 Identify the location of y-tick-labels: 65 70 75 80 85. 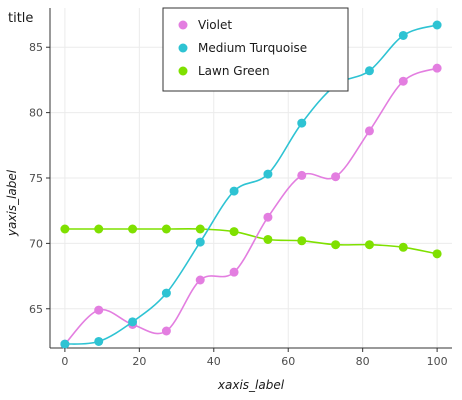
(39, 178).